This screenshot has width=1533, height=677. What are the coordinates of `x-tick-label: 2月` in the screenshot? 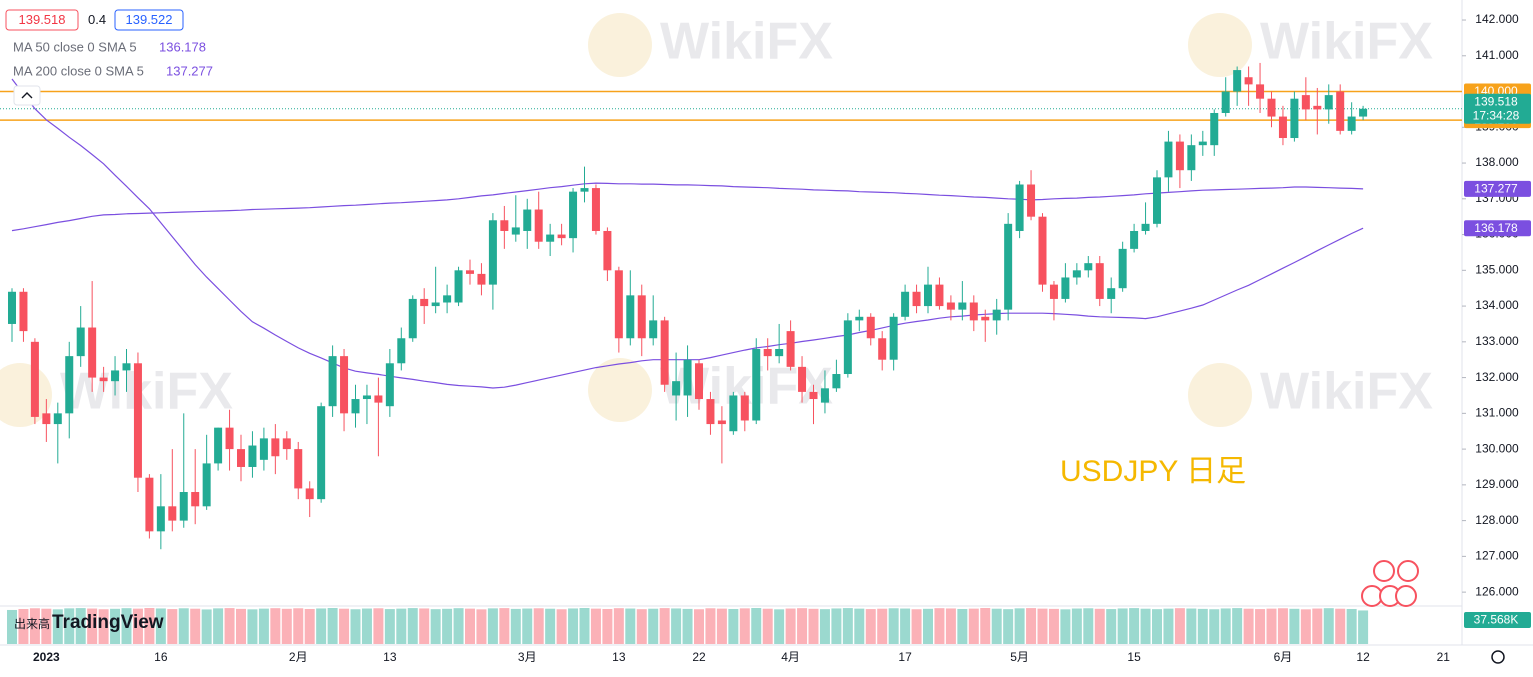 It's located at (298, 657).